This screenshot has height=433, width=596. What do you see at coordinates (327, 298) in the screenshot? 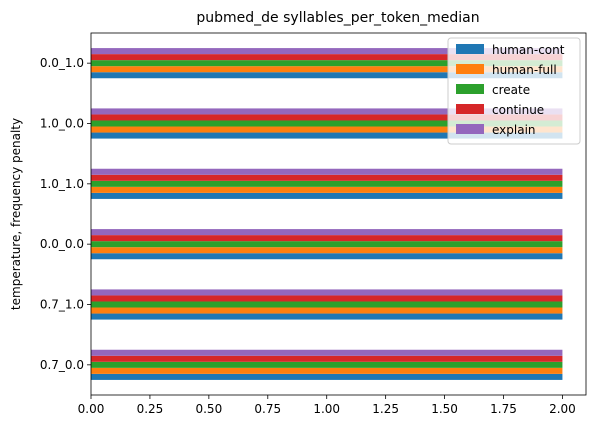
I see `bar-continue-0.7_1.0` at bounding box center [327, 298].